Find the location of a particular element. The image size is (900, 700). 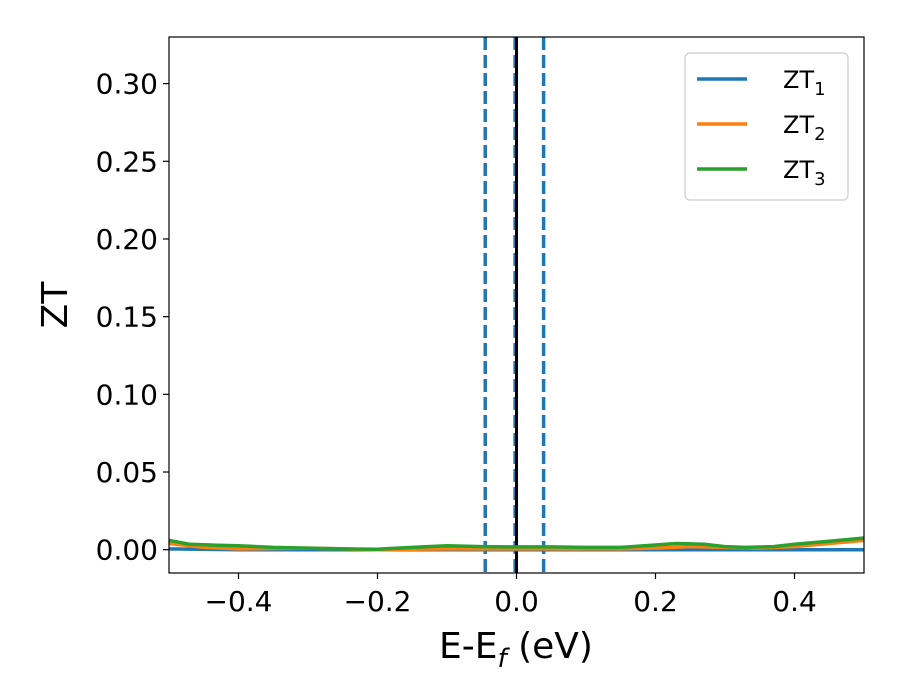

legend: ZT1 ZT2 ZT3 is located at coordinates (766, 126).